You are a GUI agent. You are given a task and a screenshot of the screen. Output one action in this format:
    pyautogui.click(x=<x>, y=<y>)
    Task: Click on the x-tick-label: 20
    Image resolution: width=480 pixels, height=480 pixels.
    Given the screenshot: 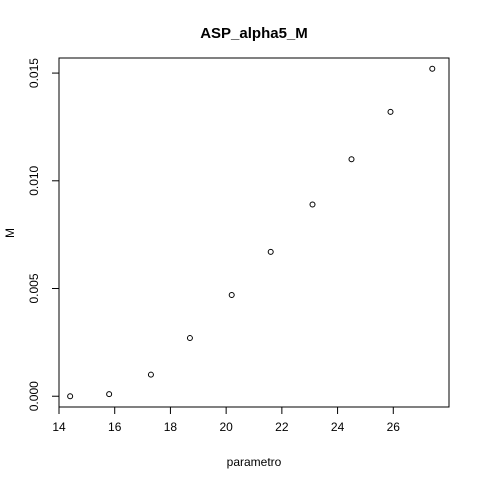 What is the action you would take?
    pyautogui.click(x=226, y=427)
    